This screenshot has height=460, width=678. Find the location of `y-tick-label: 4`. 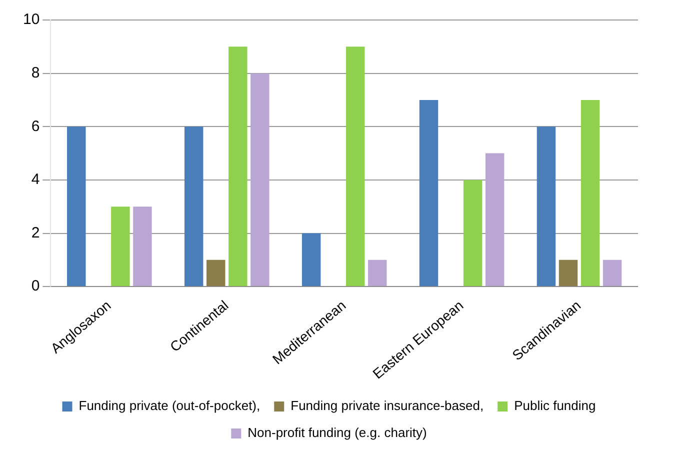

y-tick-label: 4 is located at coordinates (35, 179).